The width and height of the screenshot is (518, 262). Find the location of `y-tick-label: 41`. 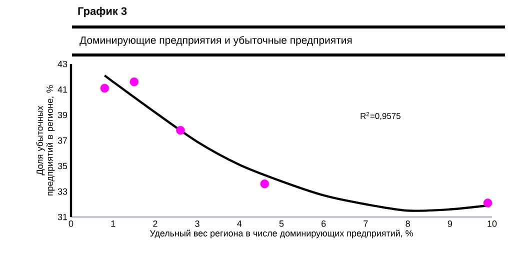

y-tick-label: 41 is located at coordinates (63, 89).